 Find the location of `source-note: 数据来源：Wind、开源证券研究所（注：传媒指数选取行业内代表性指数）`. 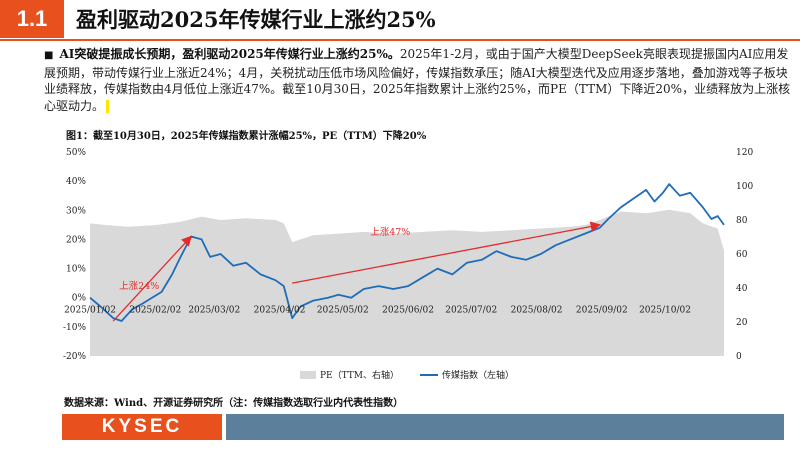

source-note: 数据来源：Wind、开源证券研究所（注：传媒指数选取行业内代表性指数） is located at coordinates (234, 403).